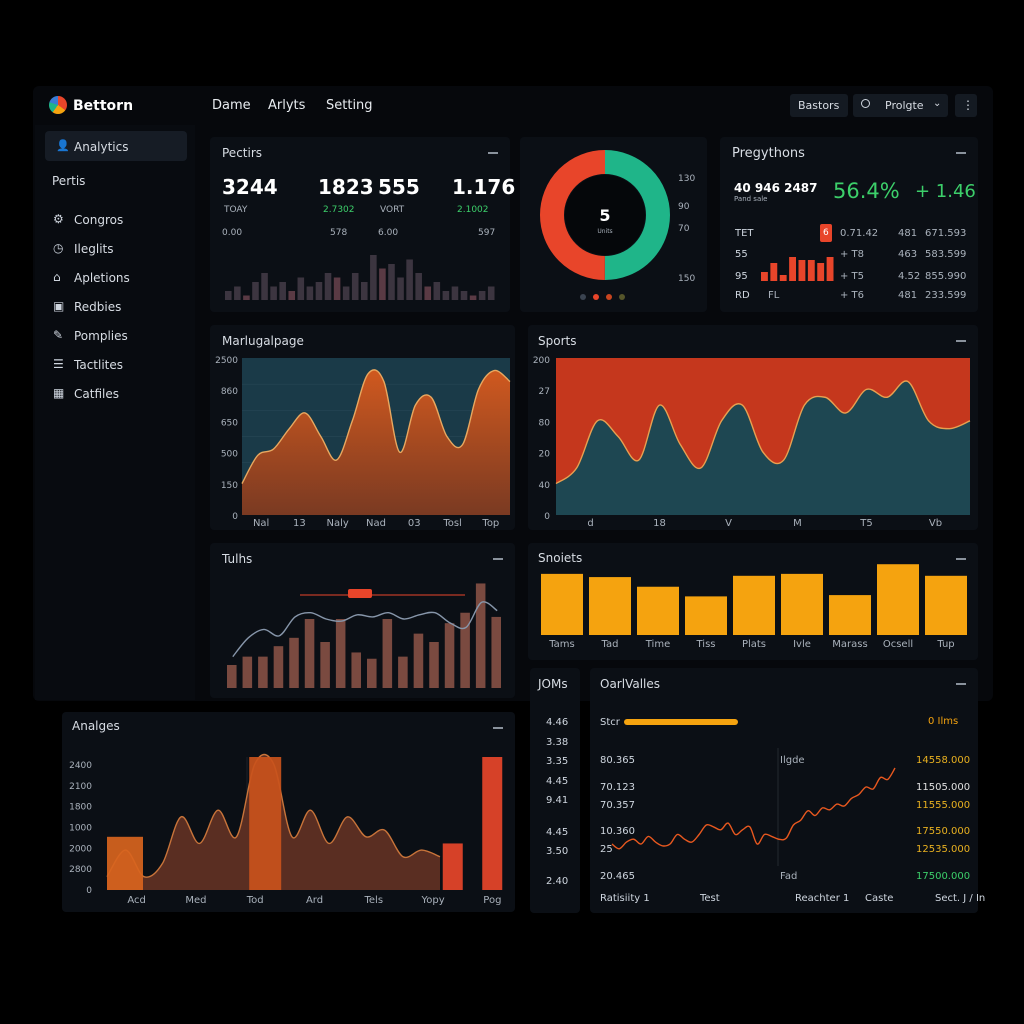  What do you see at coordinates (557, 341) in the screenshot?
I see `panel-title: Sports` at bounding box center [557, 341].